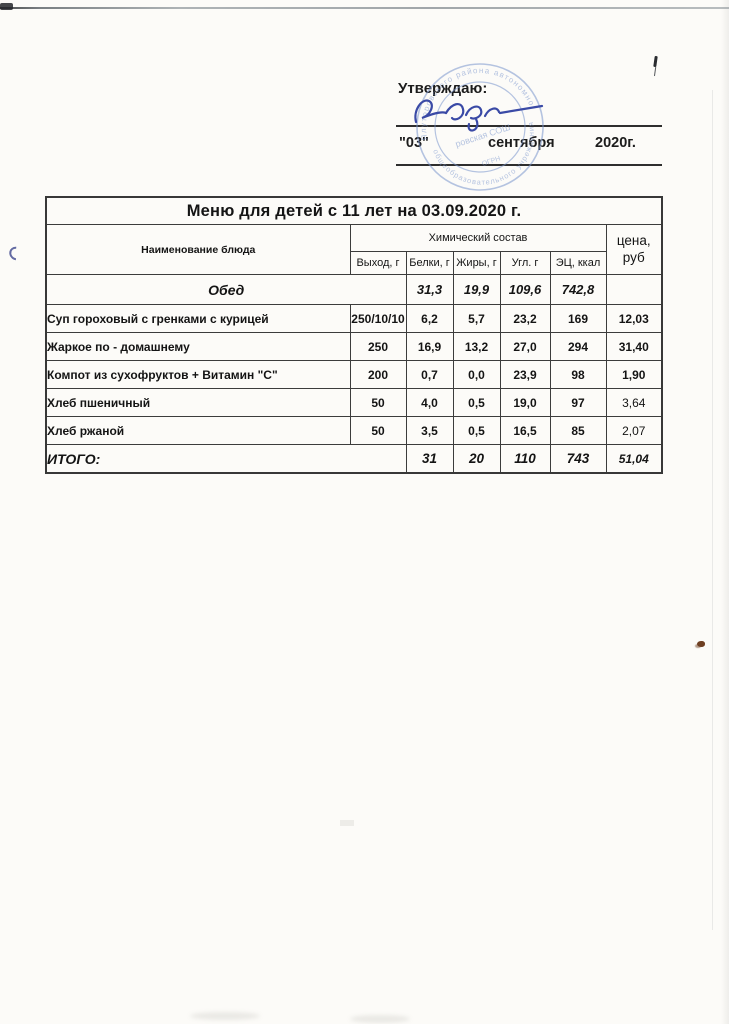  I want to click on menu-row: Хлеб пшеничный 50 4,0 0,5 19,0 97 3,64, so click(354, 402).